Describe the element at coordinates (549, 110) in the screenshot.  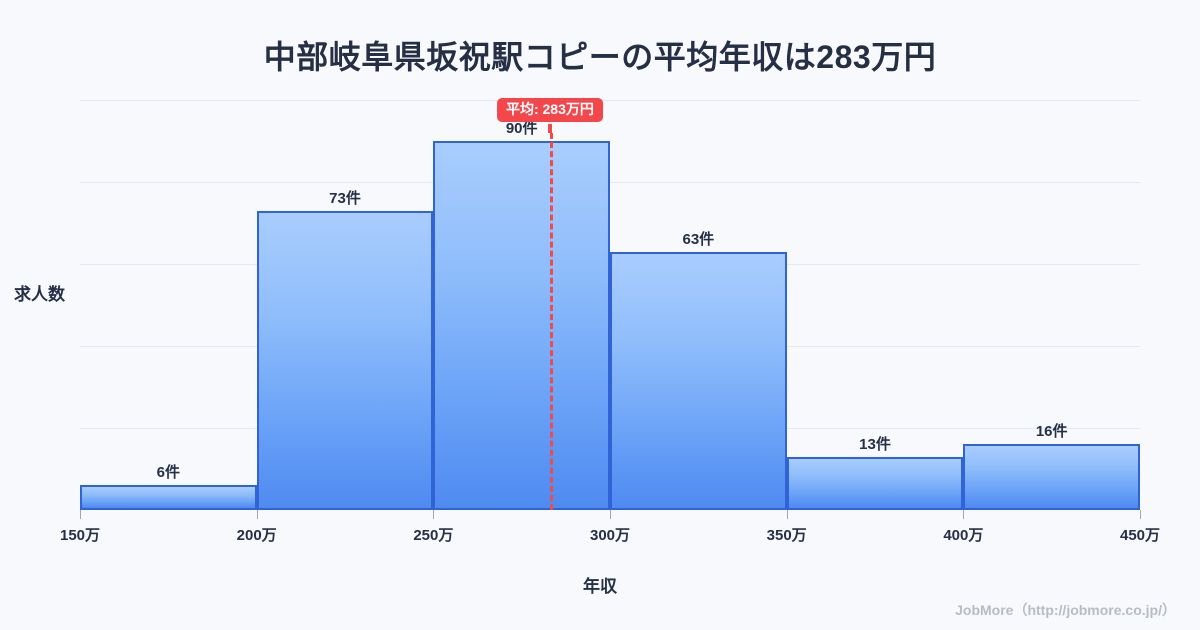
I see `mean-badge: 平均: 283万円` at that location.